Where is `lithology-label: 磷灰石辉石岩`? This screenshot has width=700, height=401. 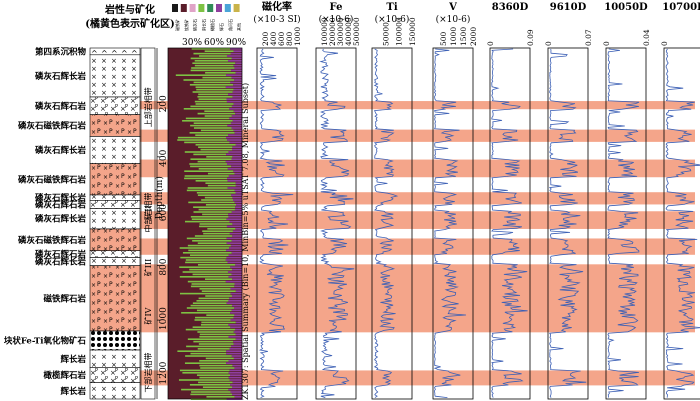
lithology-label: 磷灰石辉石岩 is located at coordinates (61, 106).